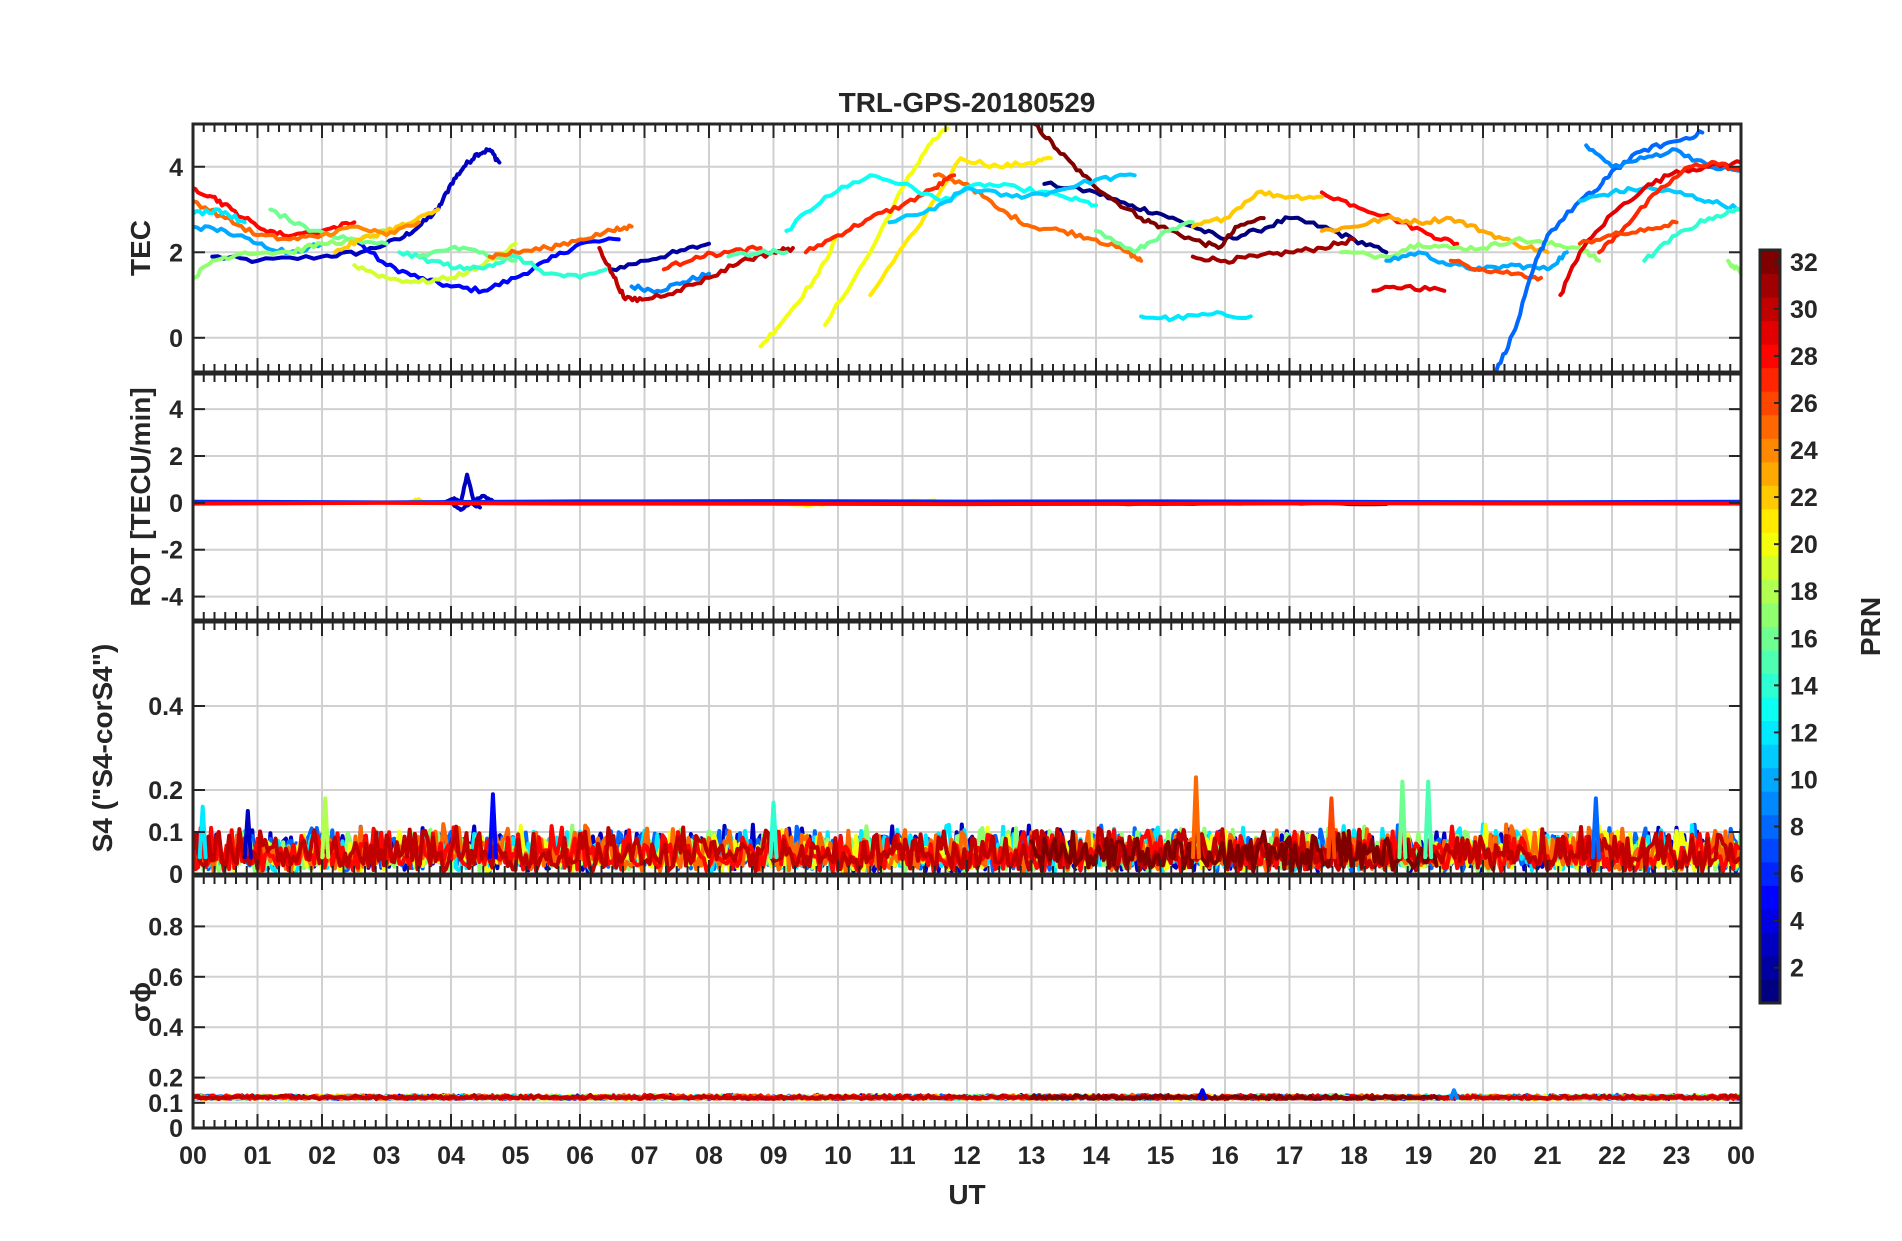 The width and height of the screenshot is (1902, 1241). Describe the element at coordinates (165, 1028) in the screenshot. I see `y-tick-label: 0.4` at that location.